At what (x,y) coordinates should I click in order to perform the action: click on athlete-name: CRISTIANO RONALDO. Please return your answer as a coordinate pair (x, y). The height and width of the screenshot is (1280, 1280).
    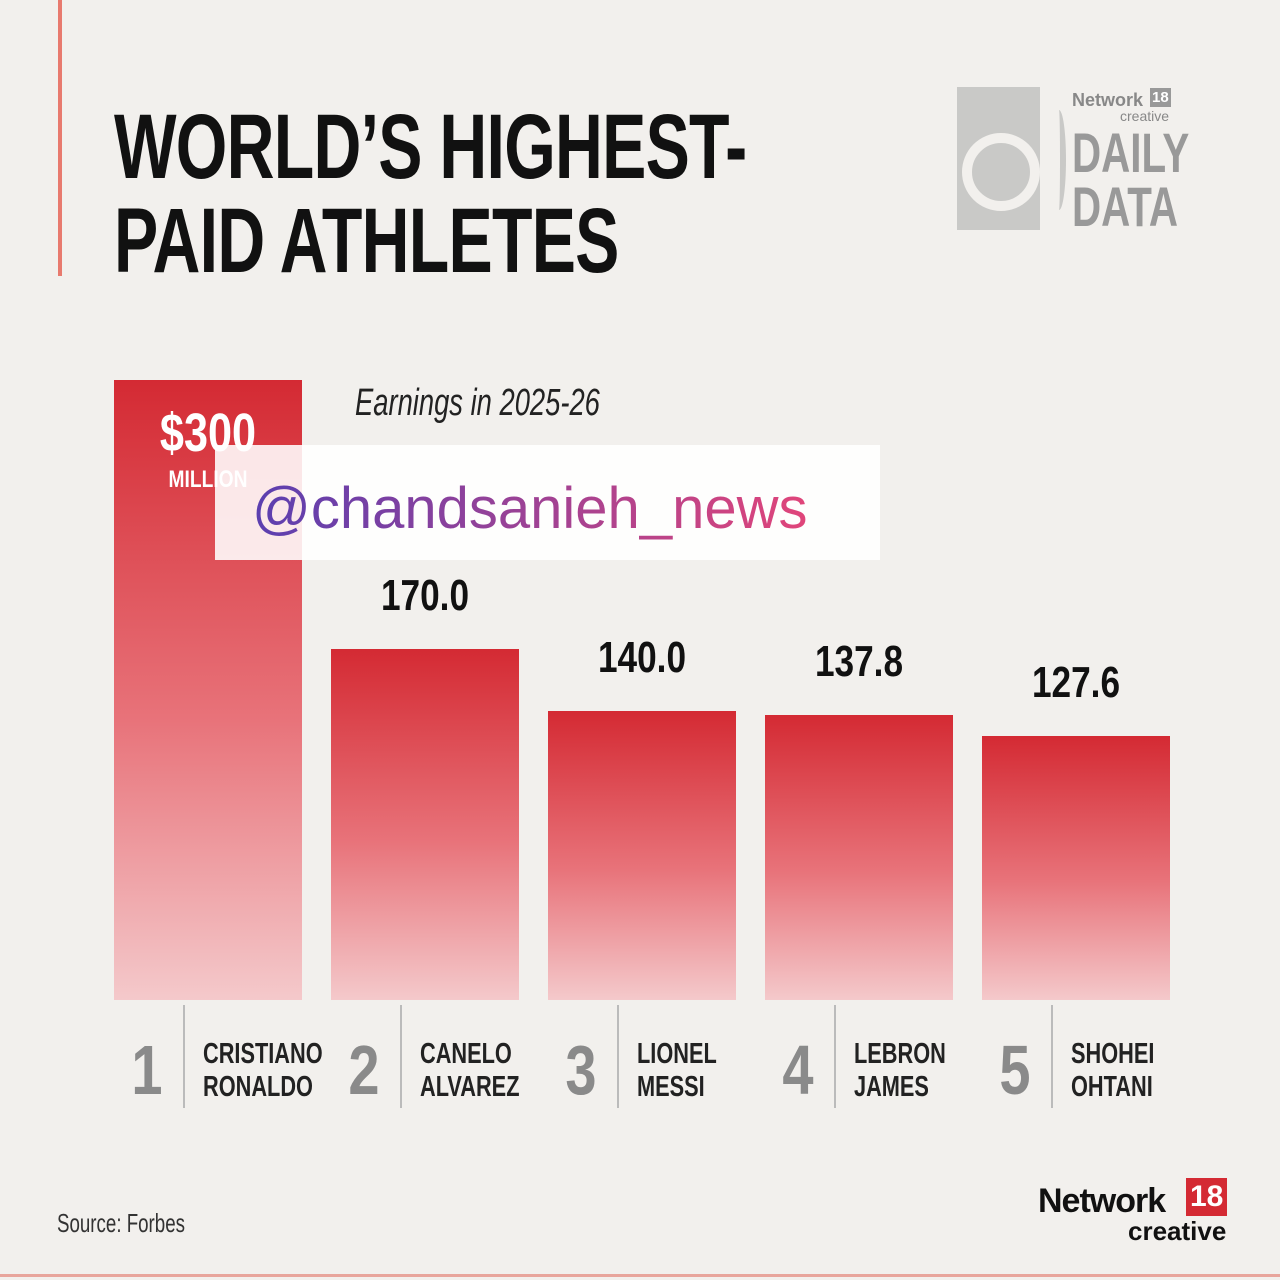
    Looking at the image, I should click on (263, 1070).